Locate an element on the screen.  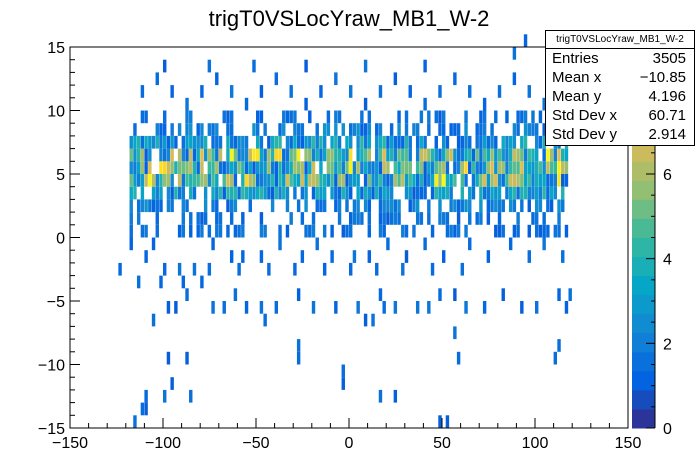
stats-std-y-label: Std Dev y is located at coordinates (585, 134).